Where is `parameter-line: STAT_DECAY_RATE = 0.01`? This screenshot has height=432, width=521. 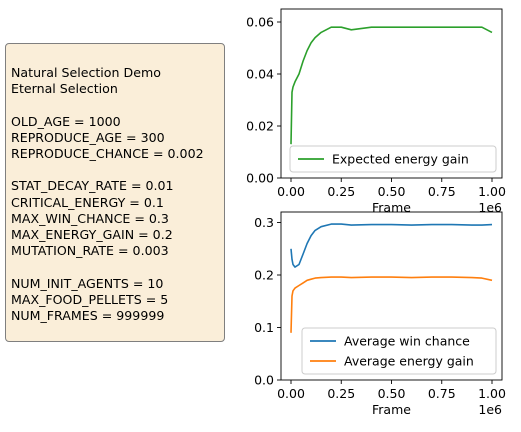
parameter-line: STAT_DECAY_RATE = 0.01 is located at coordinates (92, 186).